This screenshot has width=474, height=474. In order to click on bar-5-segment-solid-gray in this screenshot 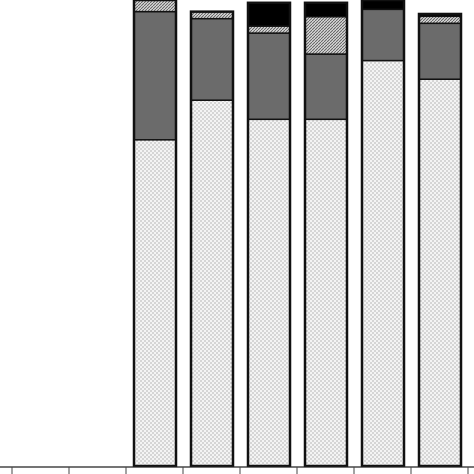, I will do `click(326, 87)`.